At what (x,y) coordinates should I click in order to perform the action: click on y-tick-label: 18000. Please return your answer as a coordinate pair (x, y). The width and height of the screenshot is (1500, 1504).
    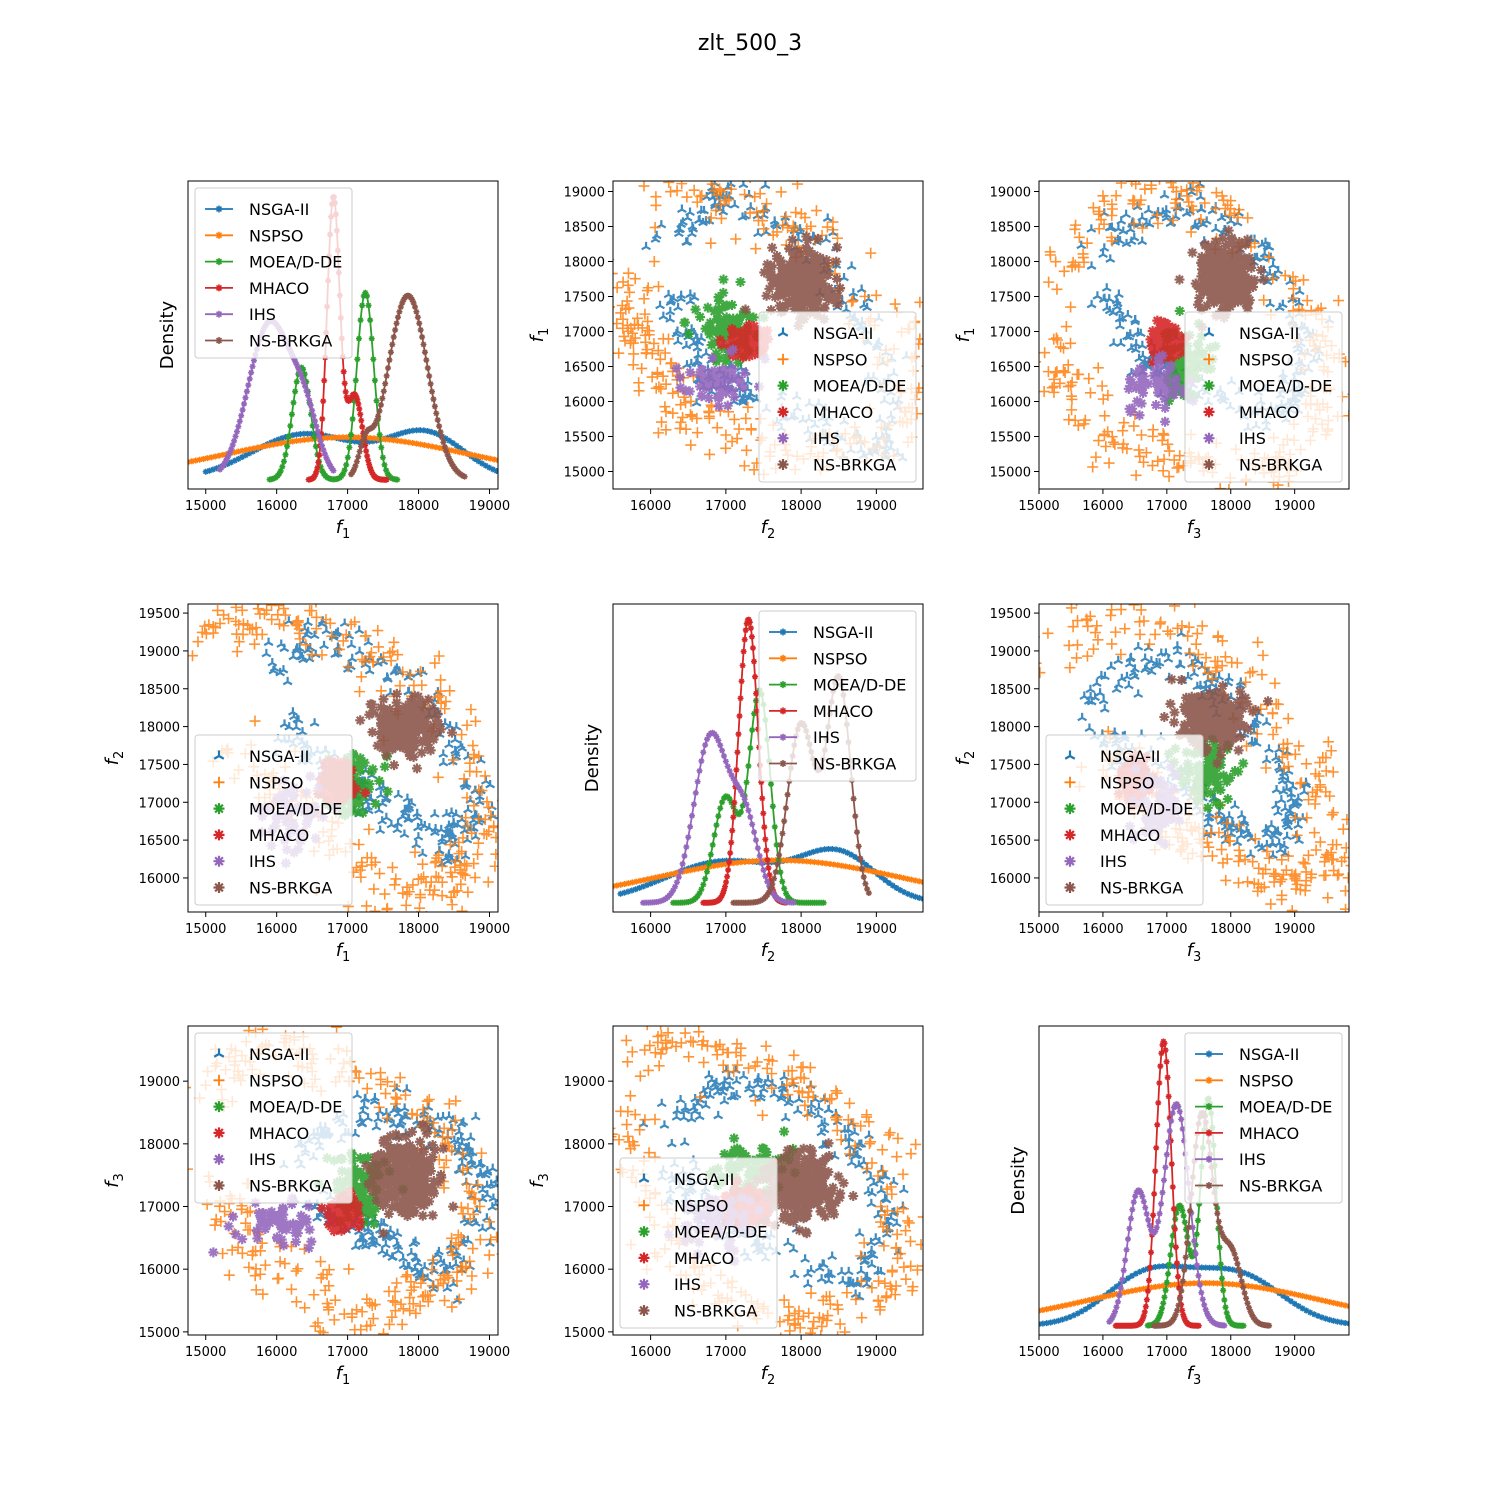
    Looking at the image, I should click on (584, 1145).